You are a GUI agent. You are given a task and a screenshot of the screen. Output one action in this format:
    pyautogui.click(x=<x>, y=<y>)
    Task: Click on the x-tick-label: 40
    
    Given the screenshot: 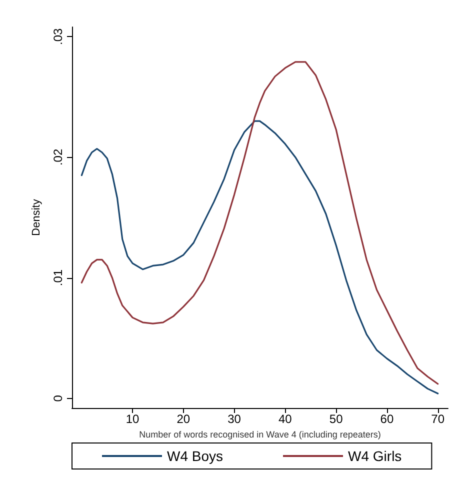 What is the action you would take?
    pyautogui.click(x=285, y=419)
    